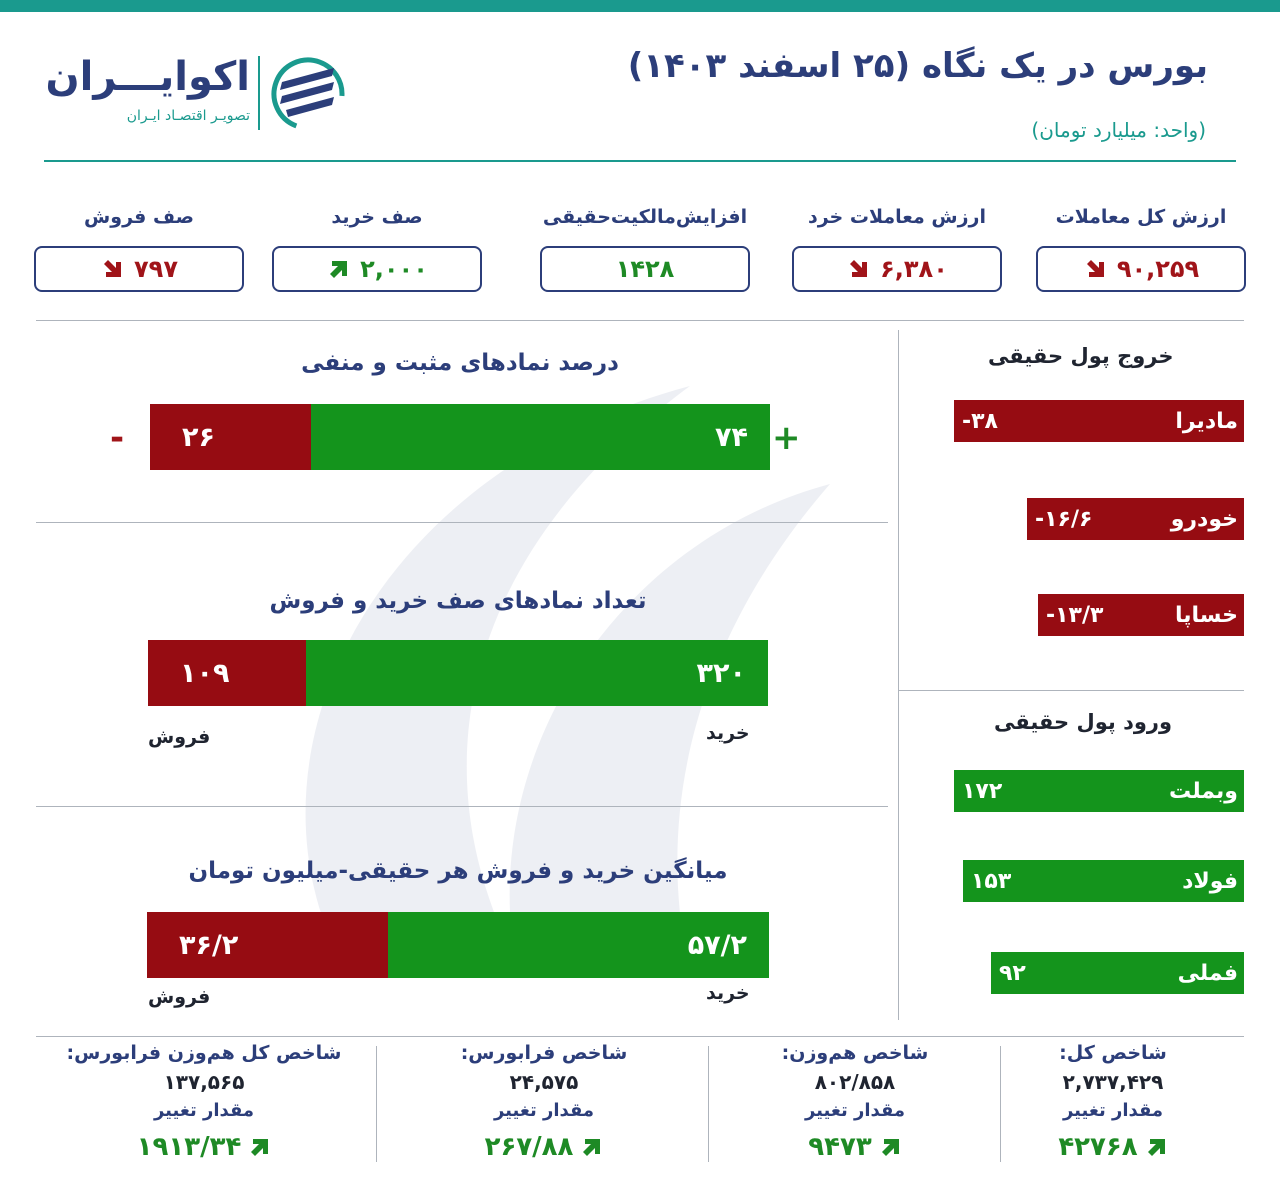 The width and height of the screenshot is (1280, 1180). I want to click on avg-sell-segment: ۳۶/۲, so click(267, 945).